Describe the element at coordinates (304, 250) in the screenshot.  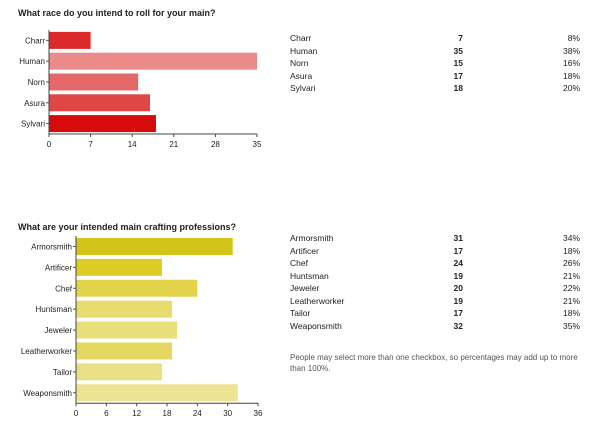
I see `answer-label: Artificer` at that location.